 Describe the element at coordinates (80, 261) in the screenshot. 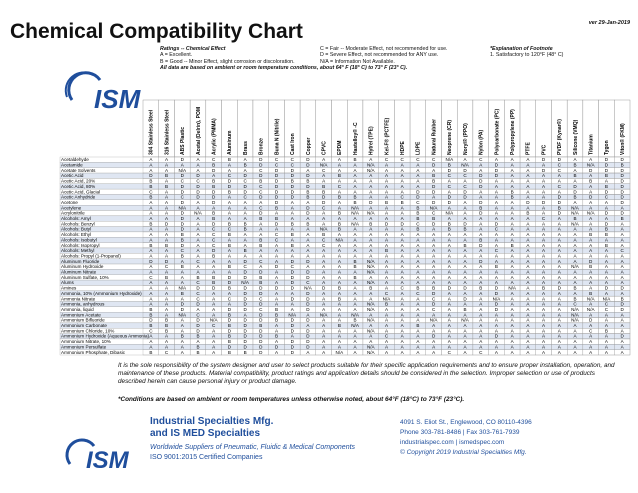

I see `row-label: Aluminum Fluoride` at that location.